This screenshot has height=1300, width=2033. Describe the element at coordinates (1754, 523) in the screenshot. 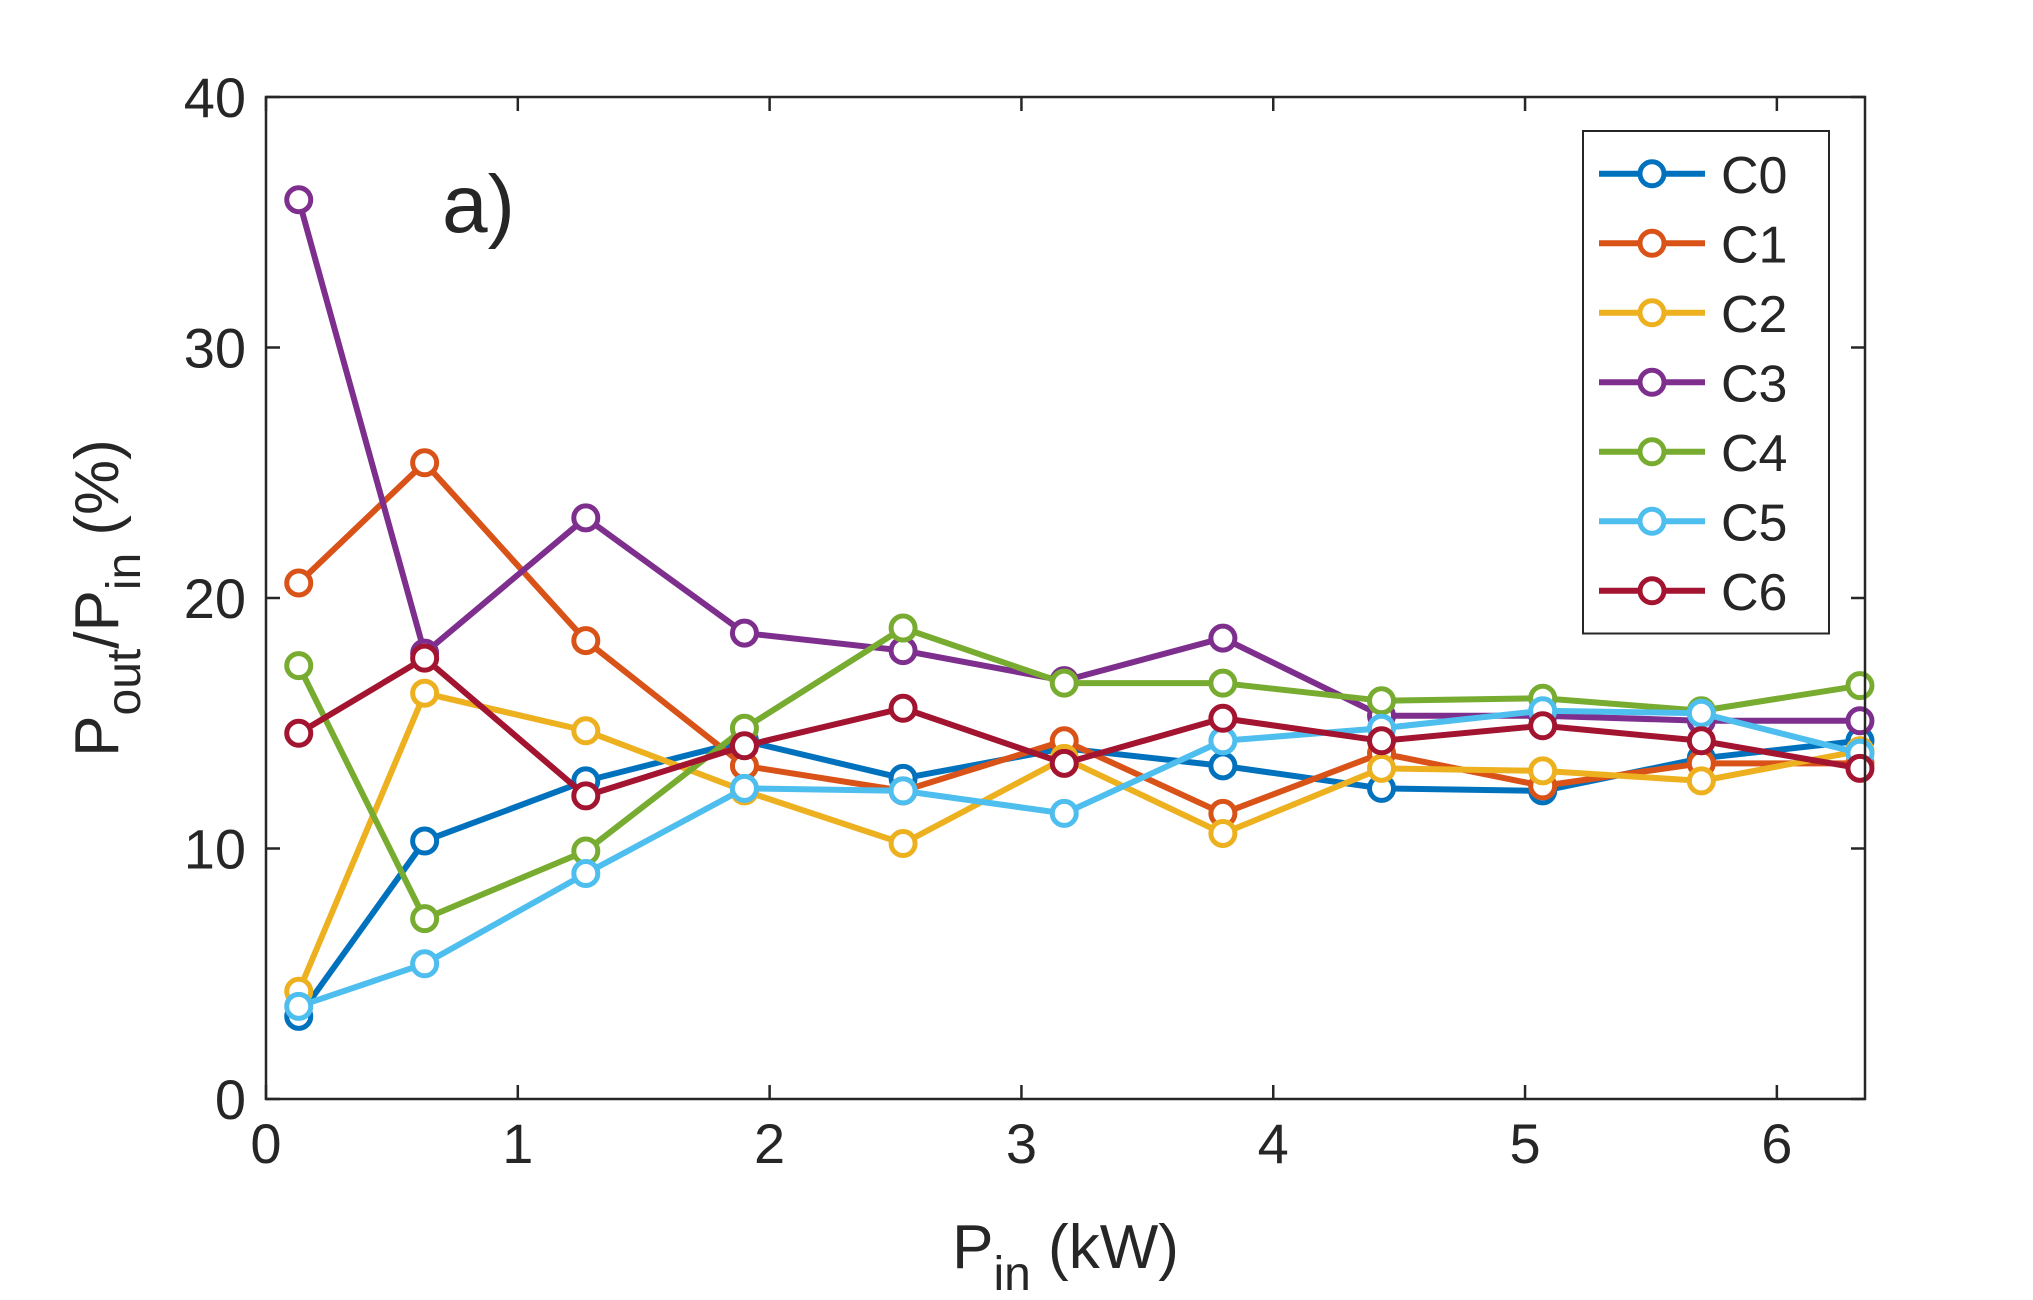

I see `legend-label: C5` at that location.